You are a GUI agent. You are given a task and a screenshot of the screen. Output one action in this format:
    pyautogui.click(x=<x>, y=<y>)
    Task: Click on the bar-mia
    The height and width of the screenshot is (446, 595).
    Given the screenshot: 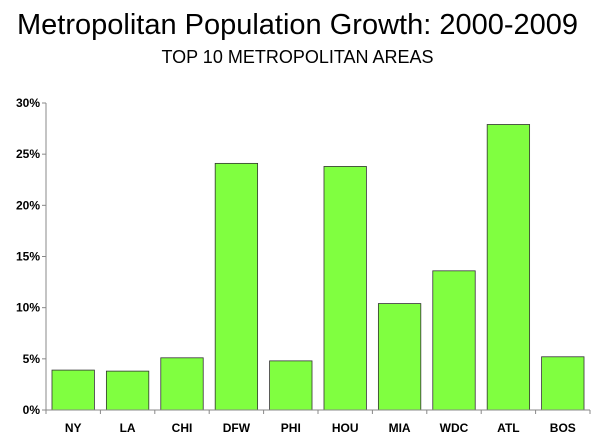 What is the action you would take?
    pyautogui.click(x=399, y=357)
    